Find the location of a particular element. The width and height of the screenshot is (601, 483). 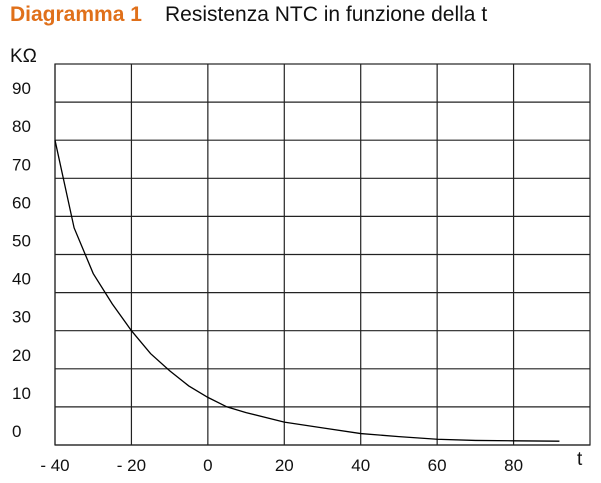

y-tick-label: 40 is located at coordinates (21, 279).